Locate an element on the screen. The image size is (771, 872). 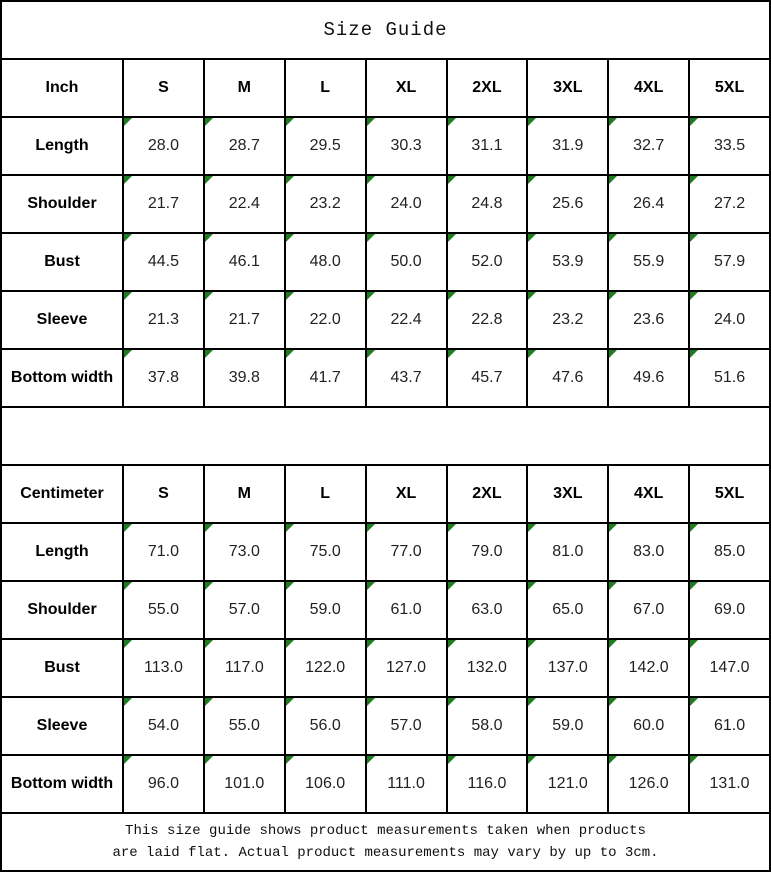
measurement-value: 47.6 is located at coordinates (568, 378).